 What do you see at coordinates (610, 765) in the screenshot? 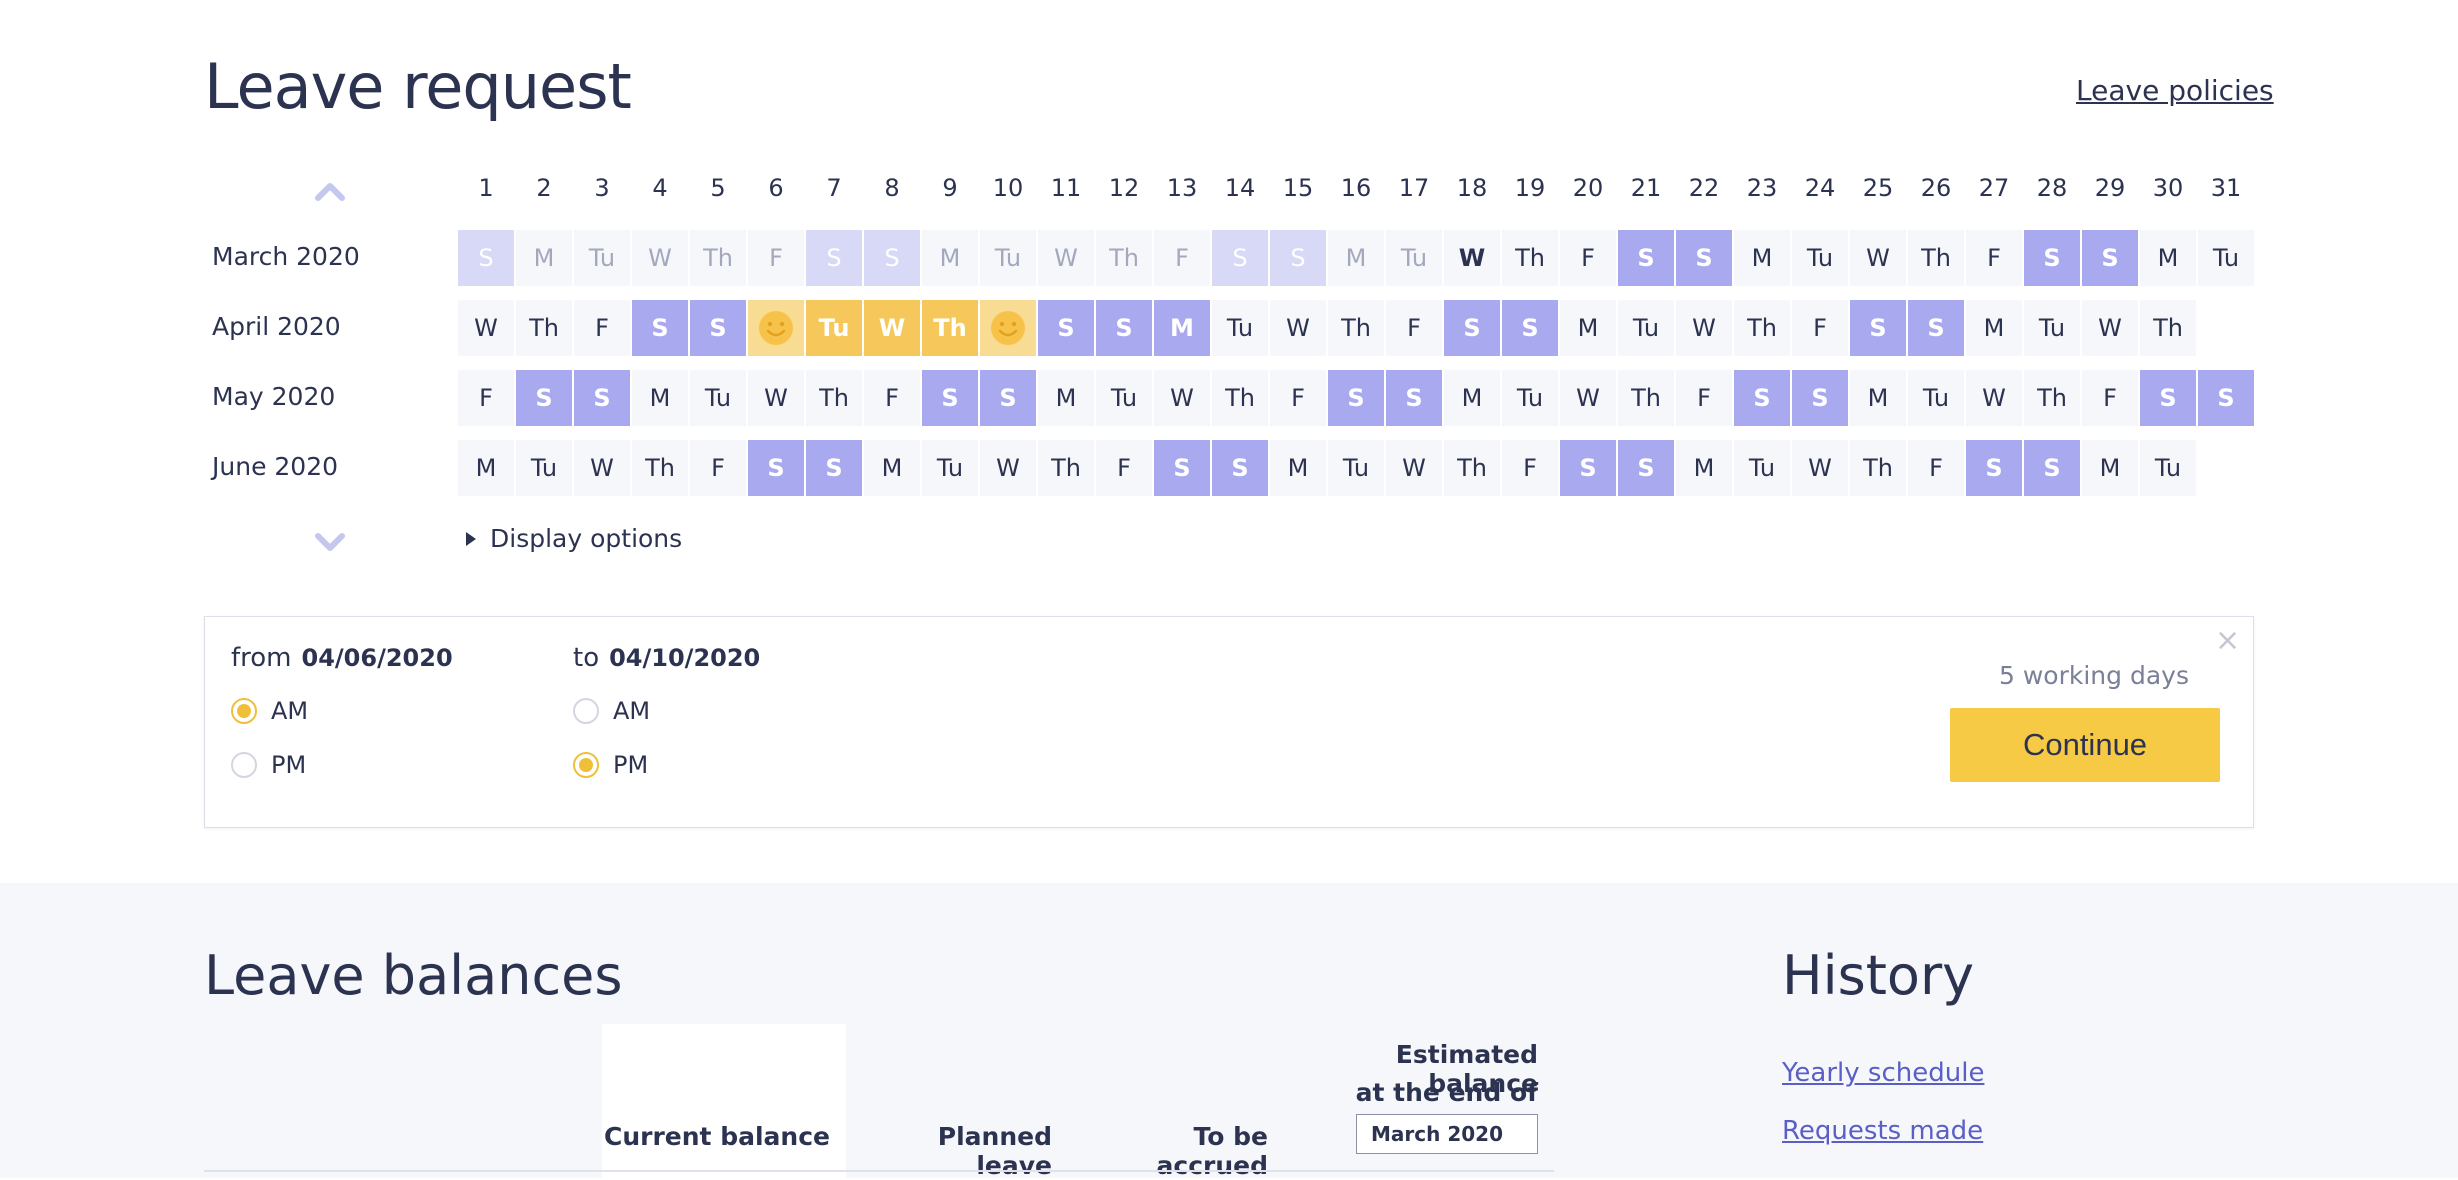
I see `to-pm-option: PM` at bounding box center [610, 765].